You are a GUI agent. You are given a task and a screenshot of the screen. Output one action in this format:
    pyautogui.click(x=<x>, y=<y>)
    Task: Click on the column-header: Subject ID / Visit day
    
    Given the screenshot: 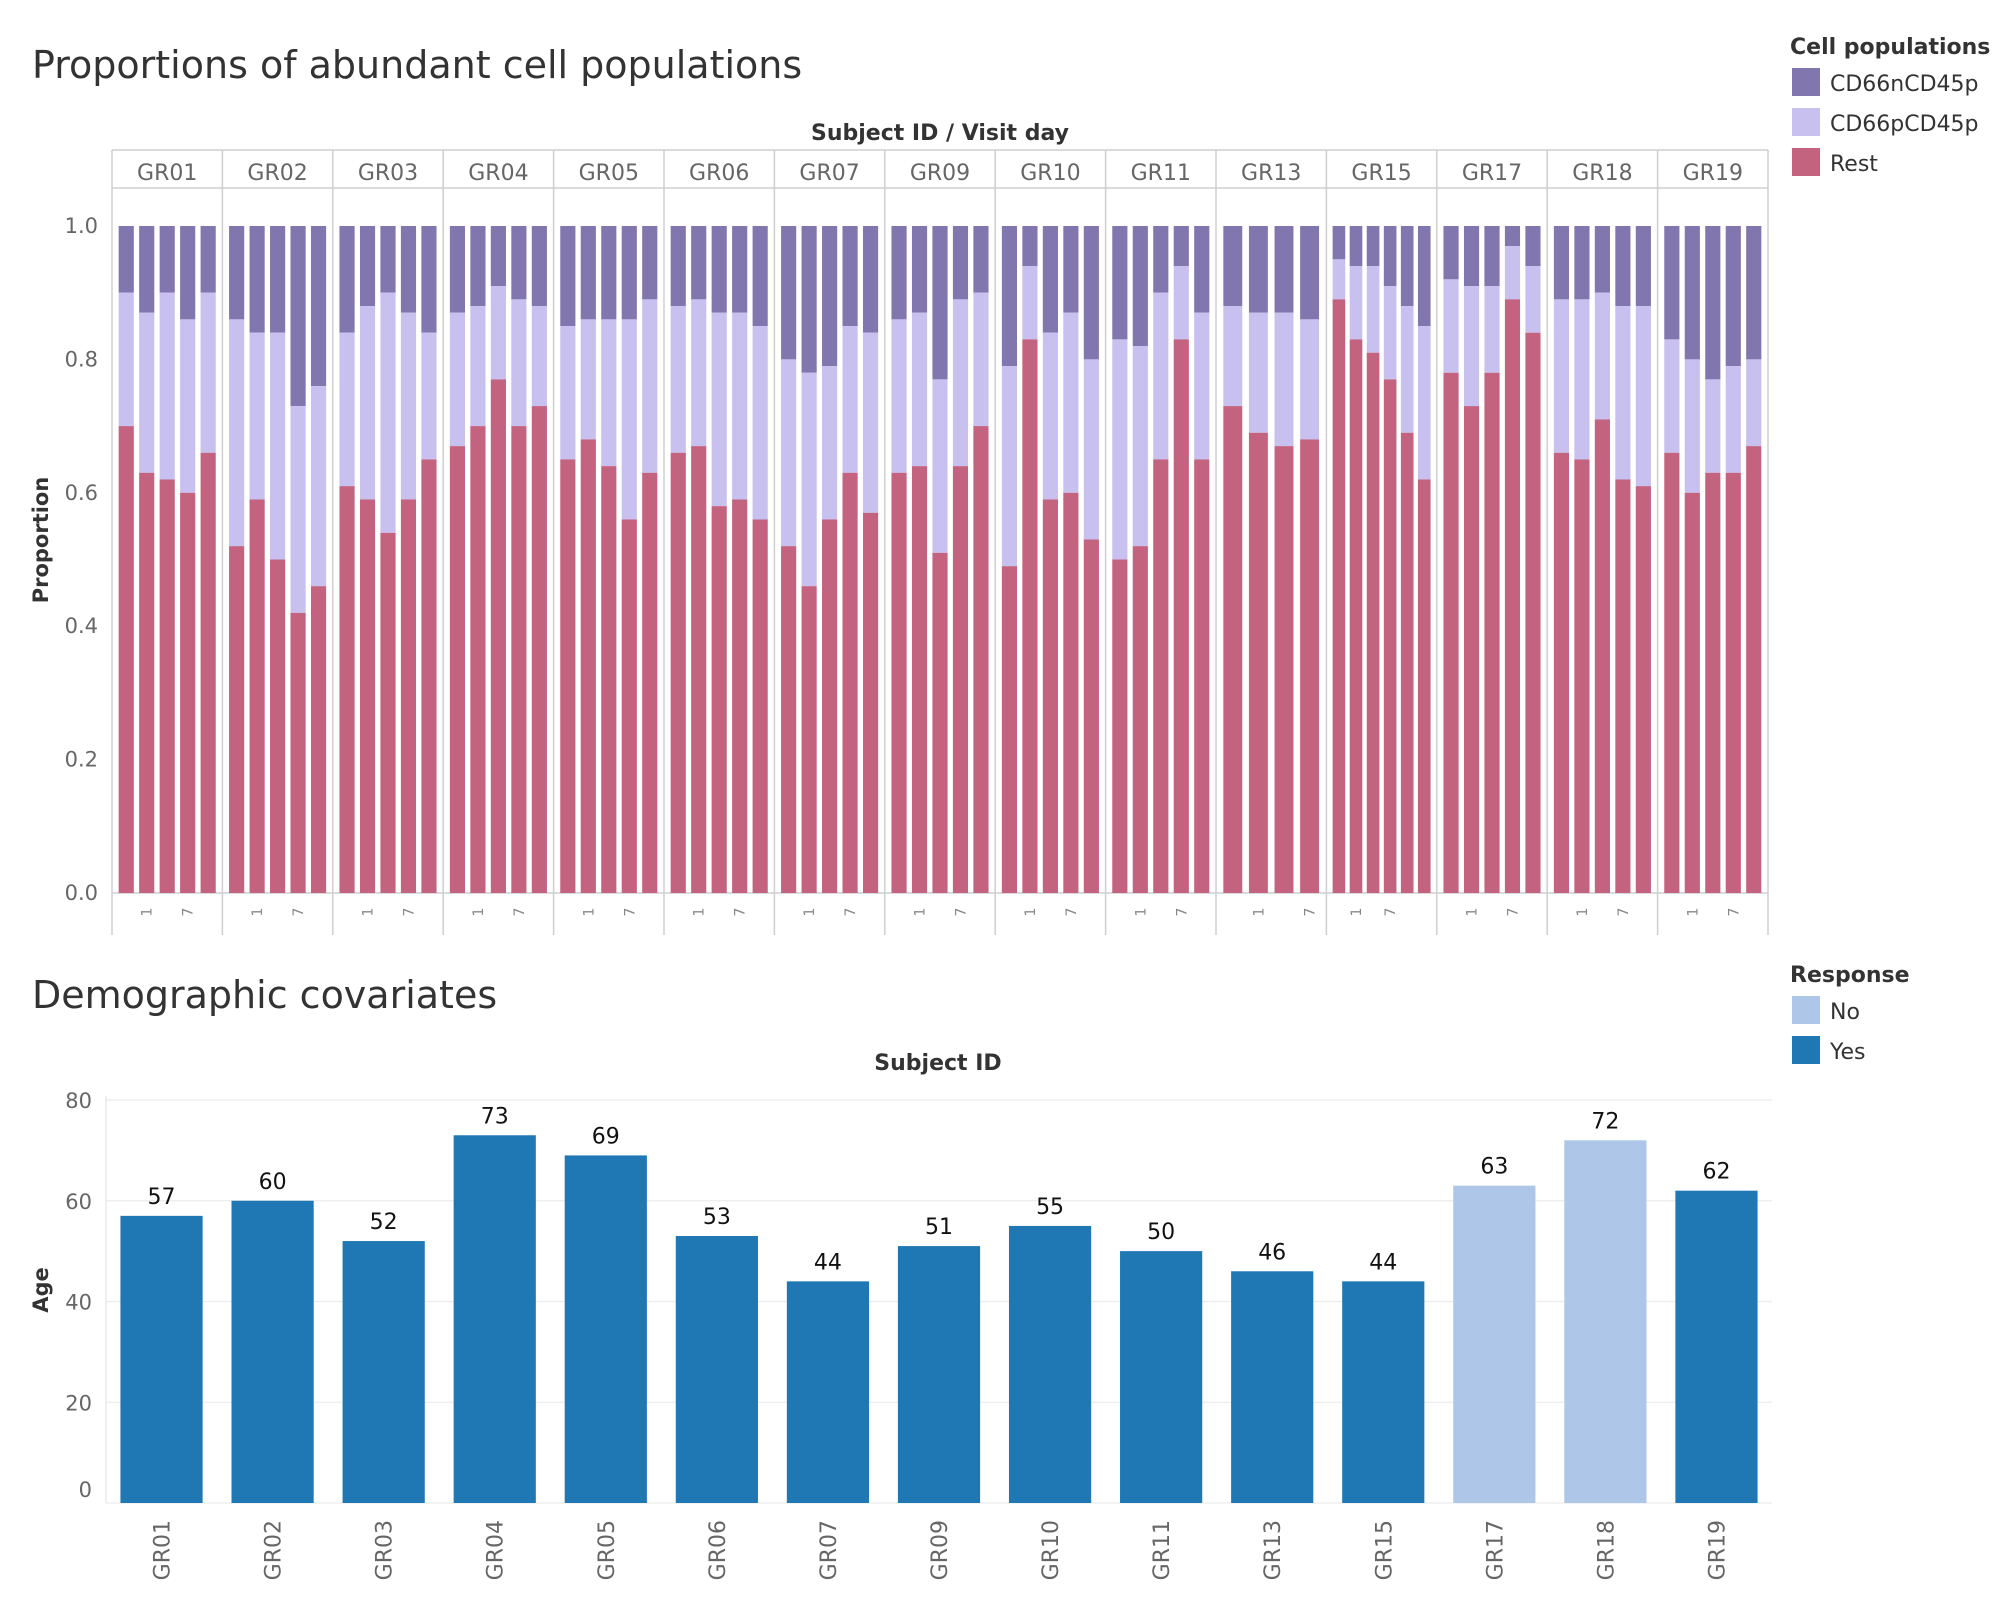 What is the action you would take?
    pyautogui.click(x=940, y=133)
    